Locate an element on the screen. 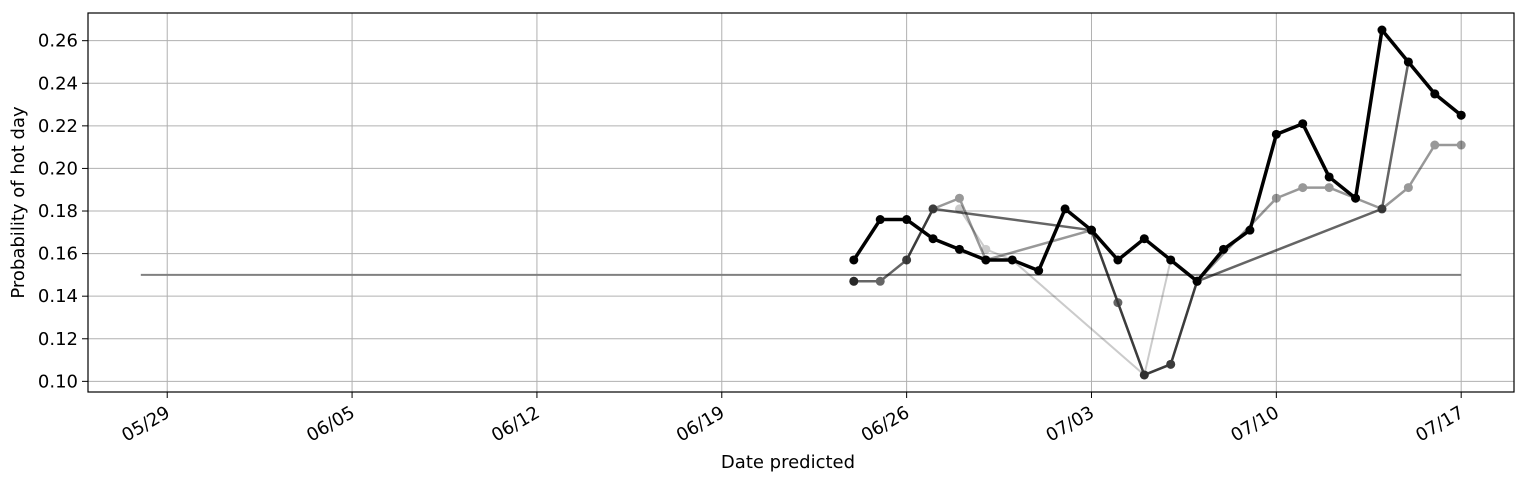 This screenshot has width=1528, height=481. x-tick-label: 07/03 is located at coordinates (1070, 424).